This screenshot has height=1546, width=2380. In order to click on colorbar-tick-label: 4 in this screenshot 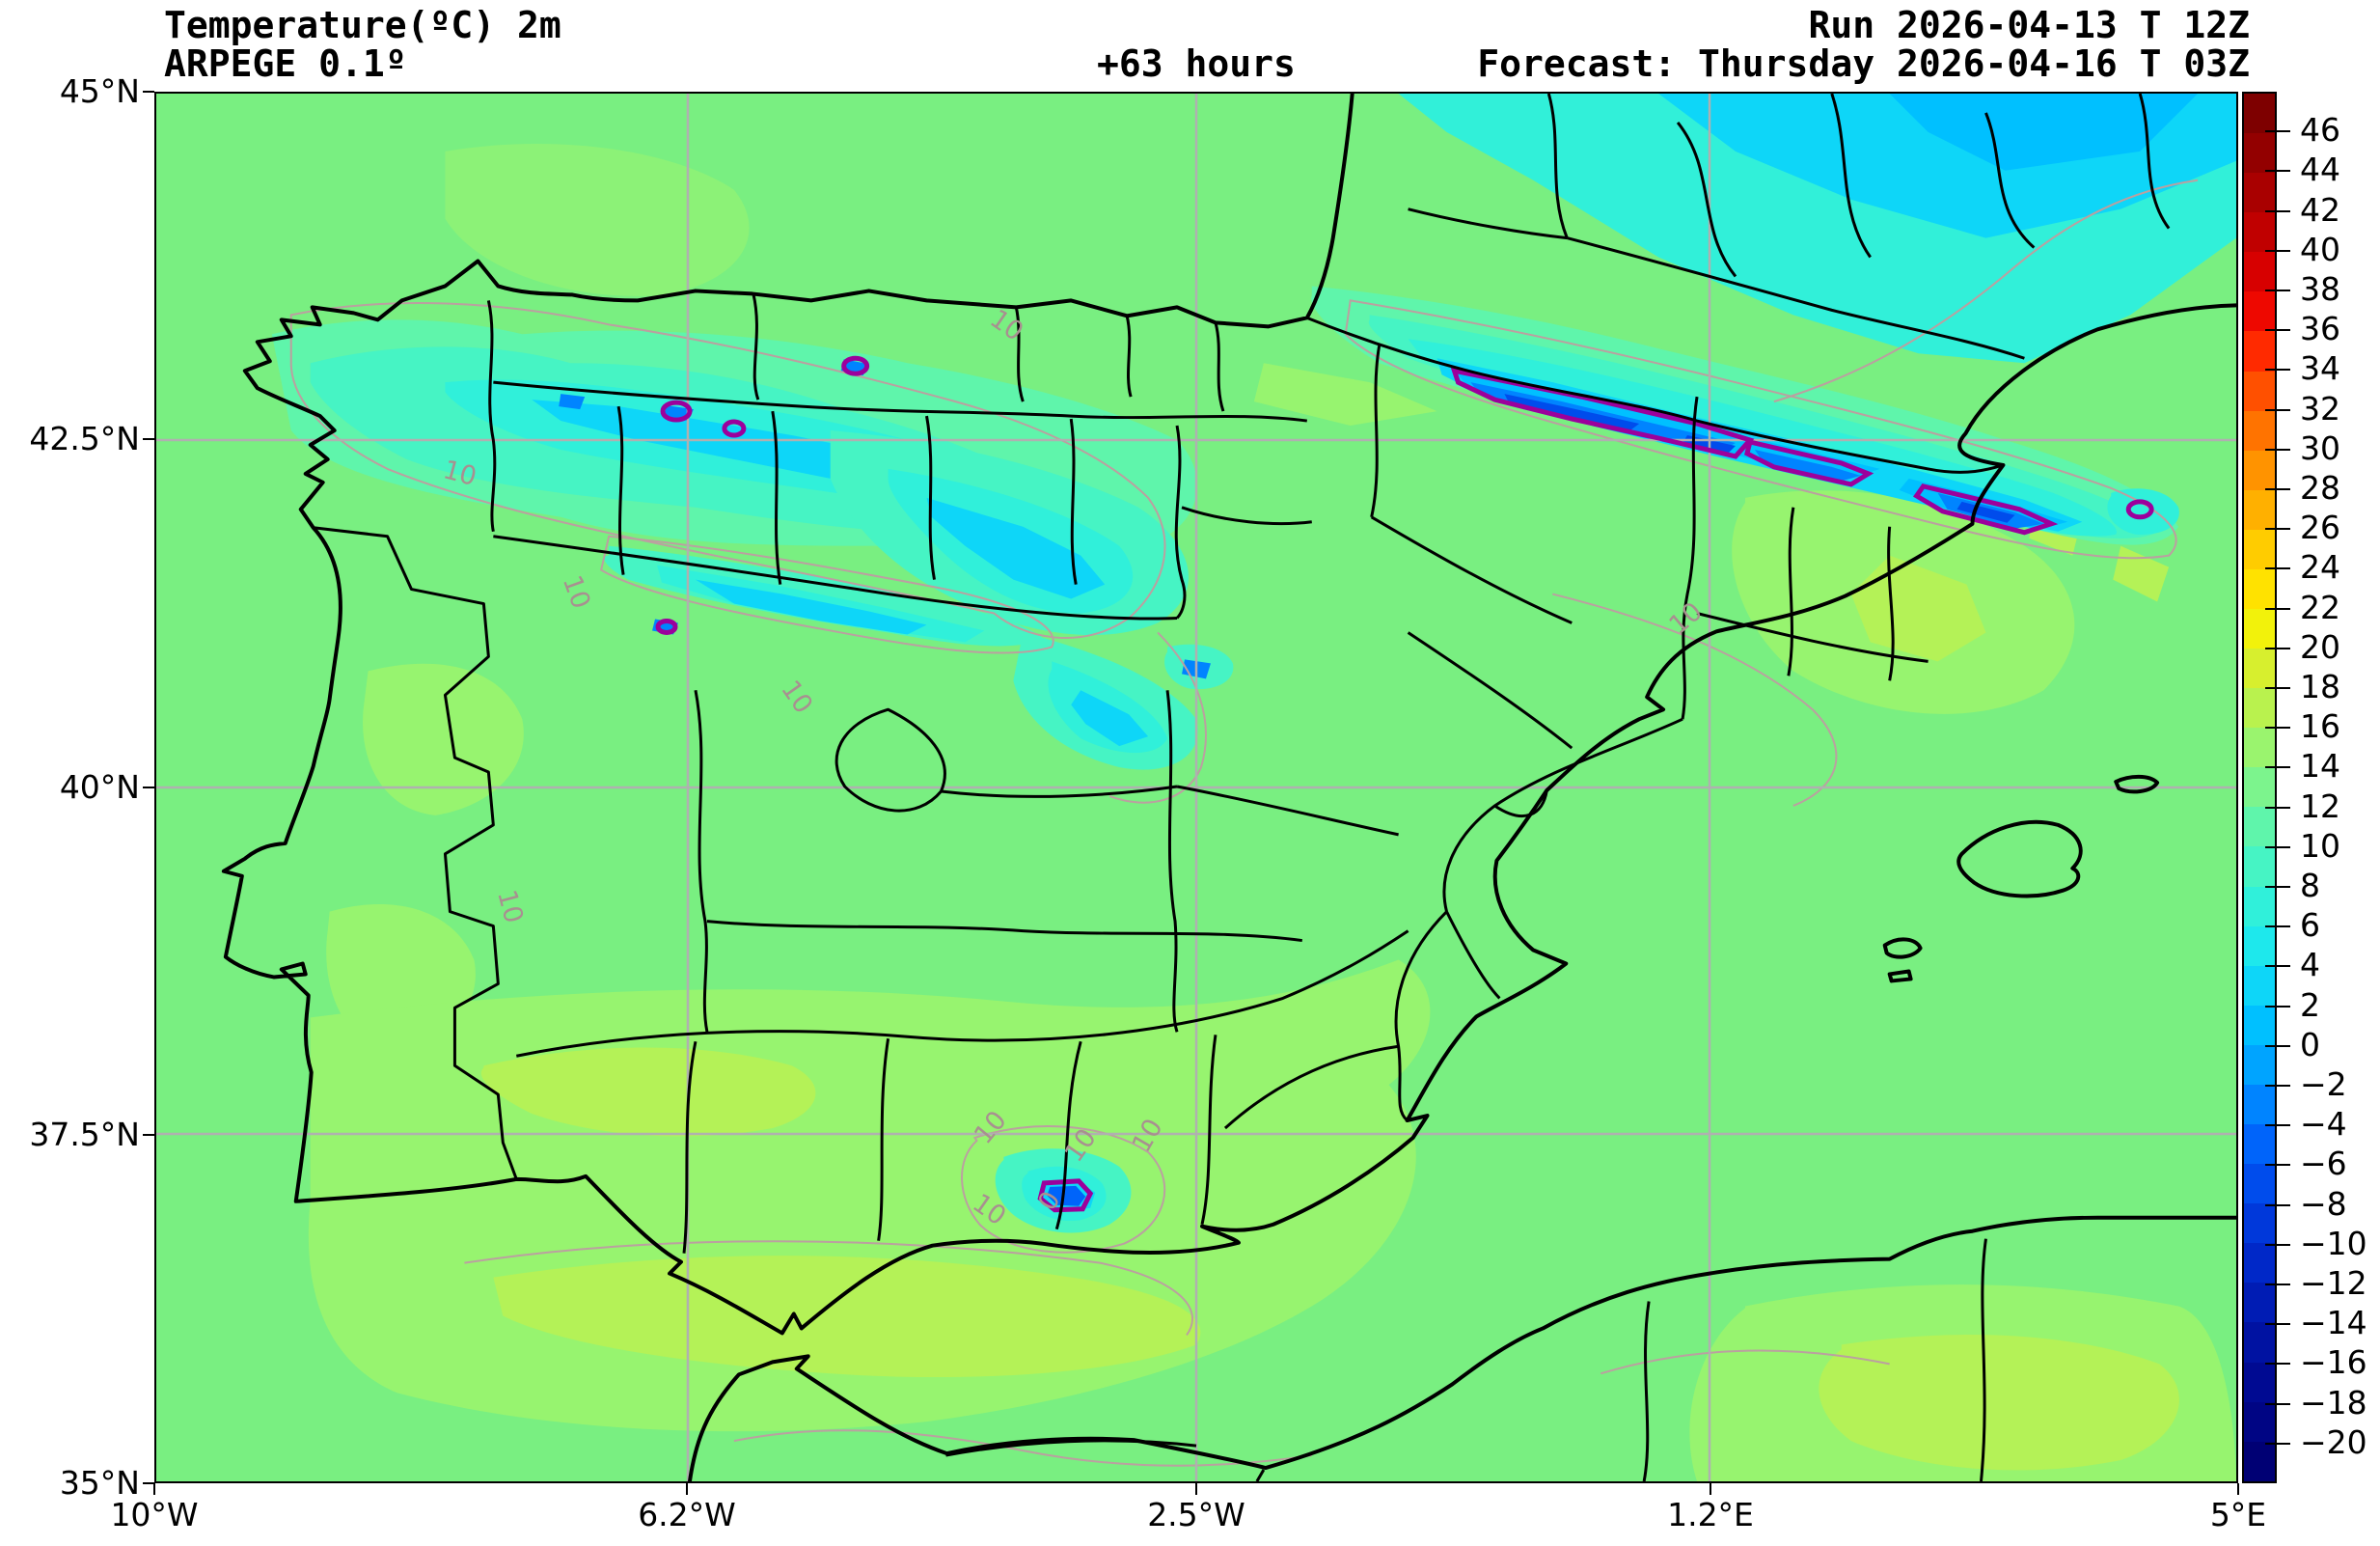, I will do `click(2310, 965)`.